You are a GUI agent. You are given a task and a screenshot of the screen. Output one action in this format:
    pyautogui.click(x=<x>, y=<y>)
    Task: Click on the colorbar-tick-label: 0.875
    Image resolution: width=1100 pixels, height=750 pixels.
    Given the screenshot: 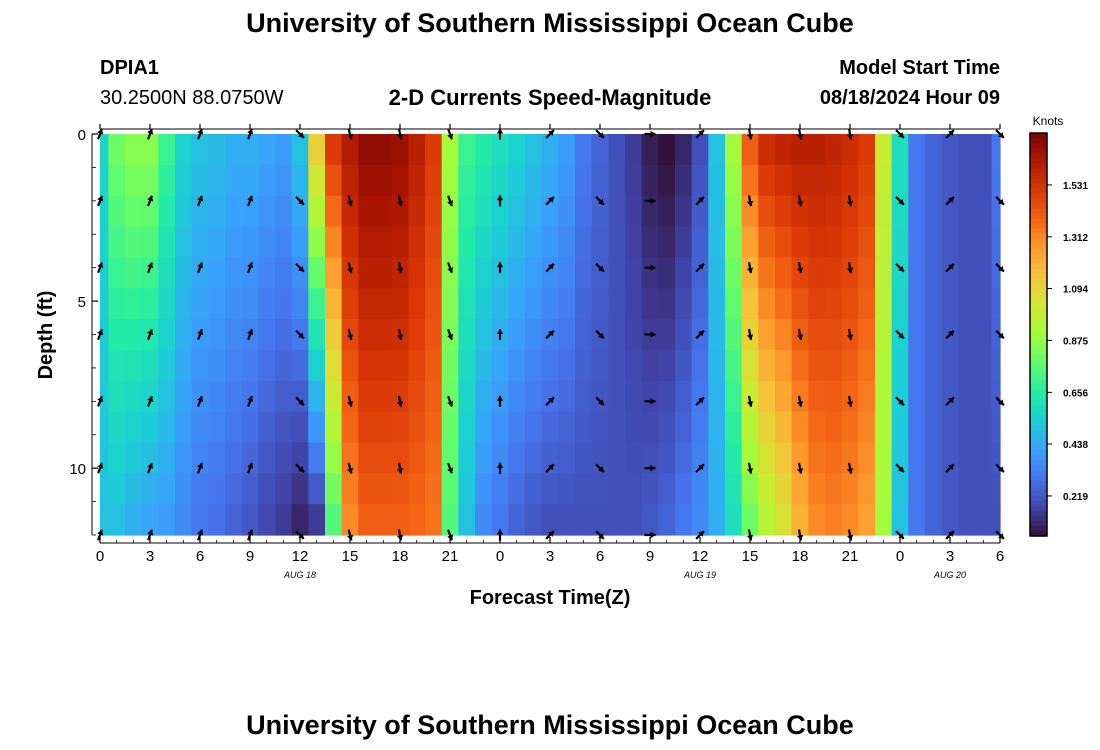 What is the action you would take?
    pyautogui.click(x=1075, y=341)
    